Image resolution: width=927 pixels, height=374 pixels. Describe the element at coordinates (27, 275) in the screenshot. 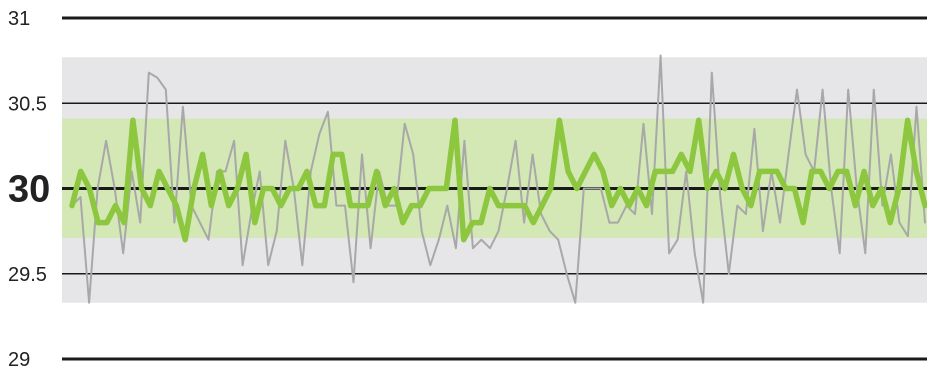

I see `y-tick-label-29-5: 29.5` at that location.